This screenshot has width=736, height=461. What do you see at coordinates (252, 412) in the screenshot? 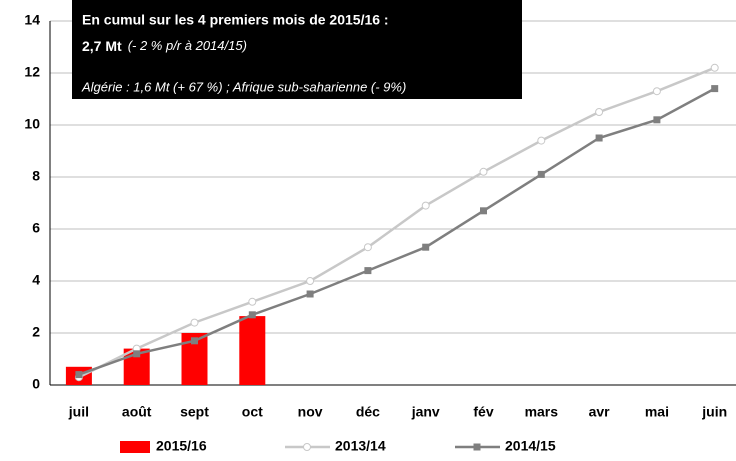
I see `x-tick-label: oct` at bounding box center [252, 412].